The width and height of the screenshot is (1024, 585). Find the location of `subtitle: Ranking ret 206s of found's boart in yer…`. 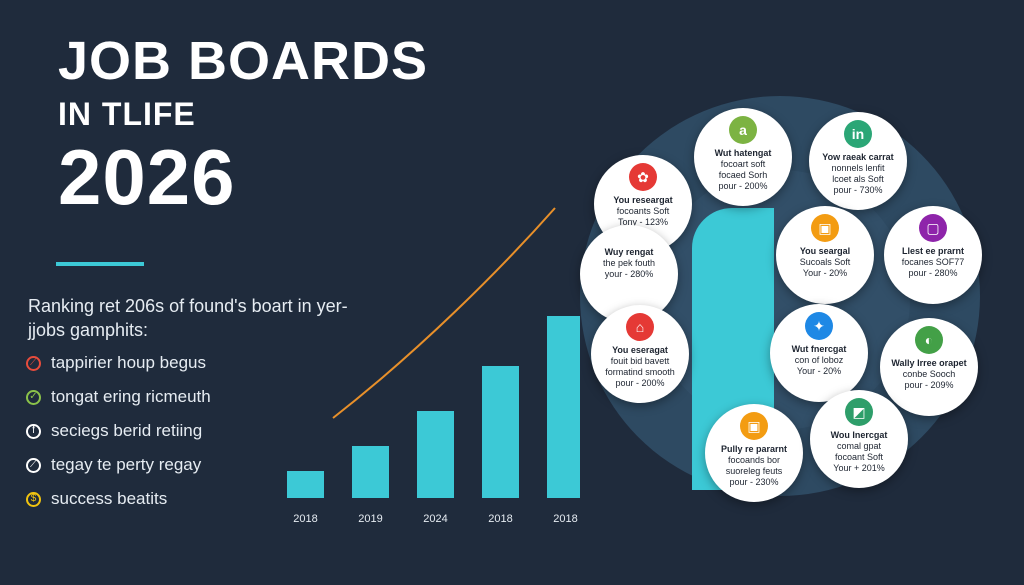

subtitle: Ranking ret 206s of found's boart in yer… is located at coordinates (188, 318).